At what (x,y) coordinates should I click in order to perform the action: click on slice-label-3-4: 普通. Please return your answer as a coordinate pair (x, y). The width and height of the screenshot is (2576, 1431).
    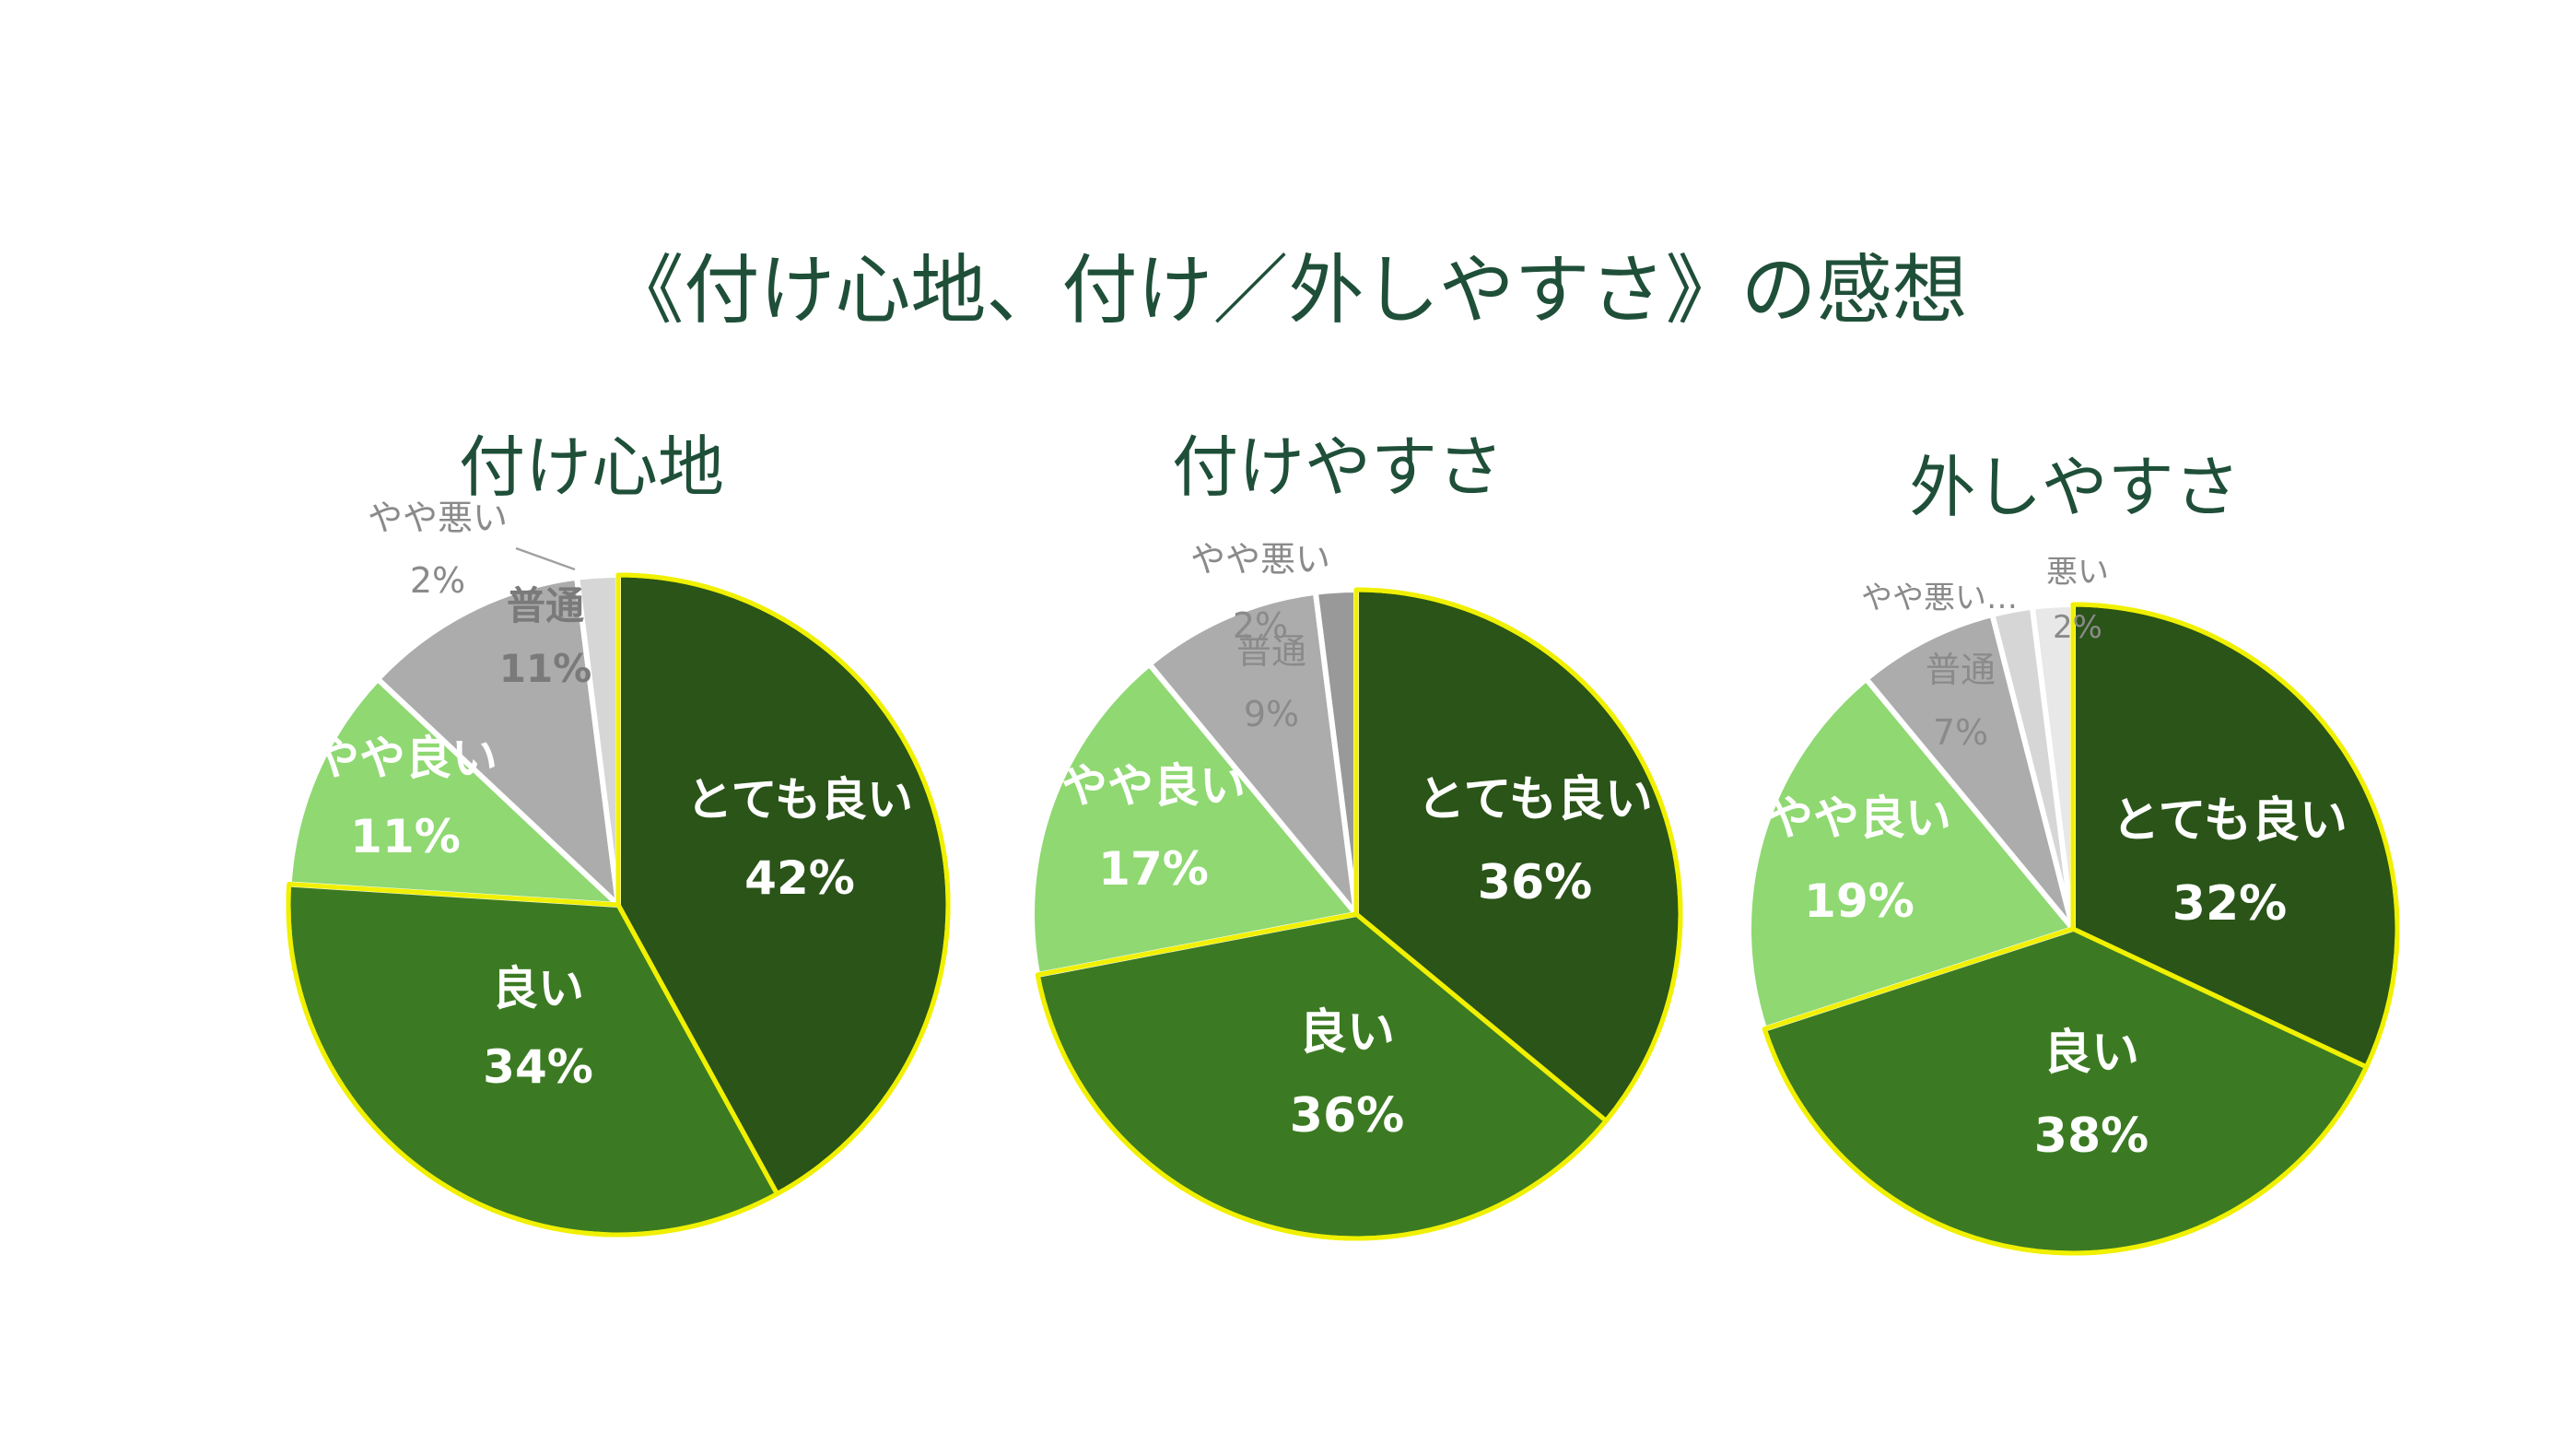
    Looking at the image, I should click on (1961, 670).